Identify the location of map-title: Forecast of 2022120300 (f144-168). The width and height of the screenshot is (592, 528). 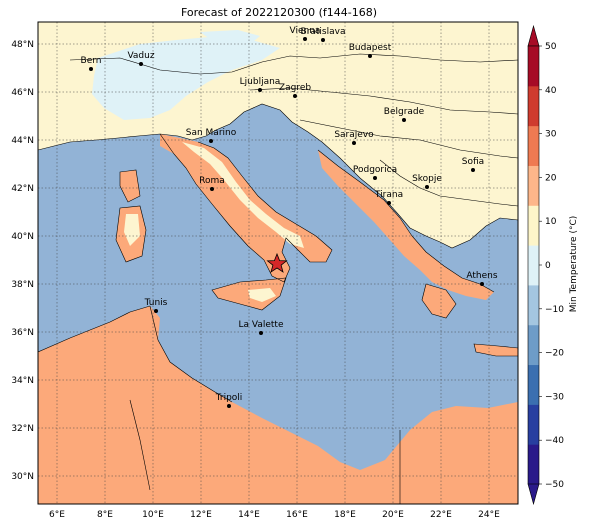
(279, 12).